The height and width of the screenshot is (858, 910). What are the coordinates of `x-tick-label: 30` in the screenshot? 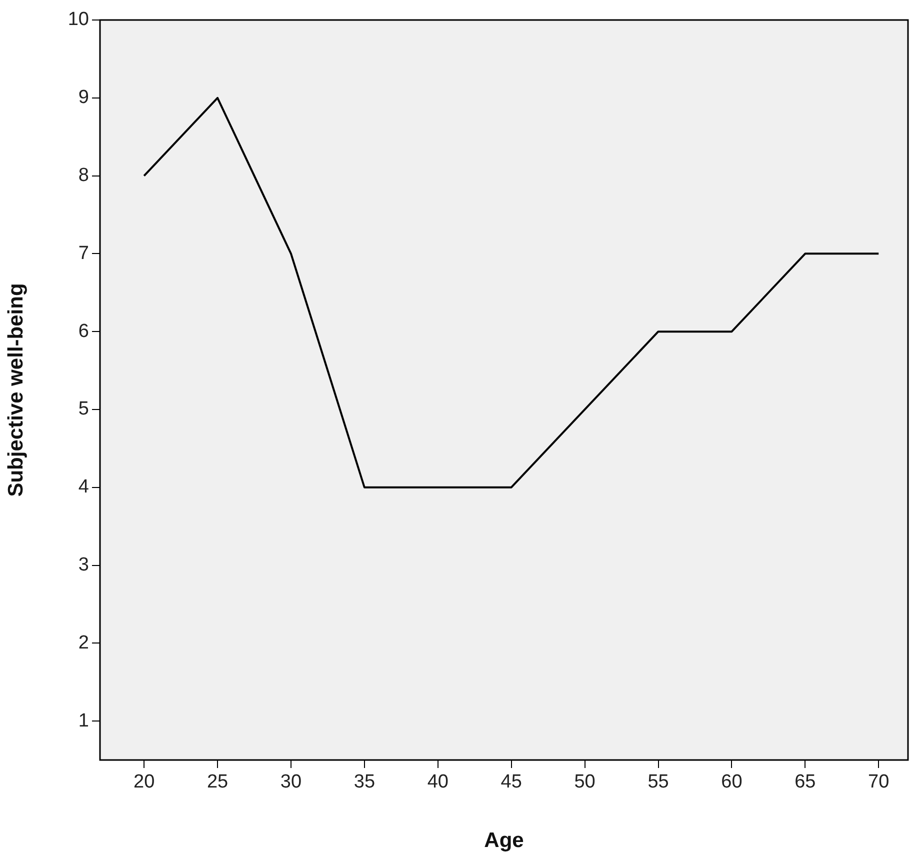 It's located at (291, 782).